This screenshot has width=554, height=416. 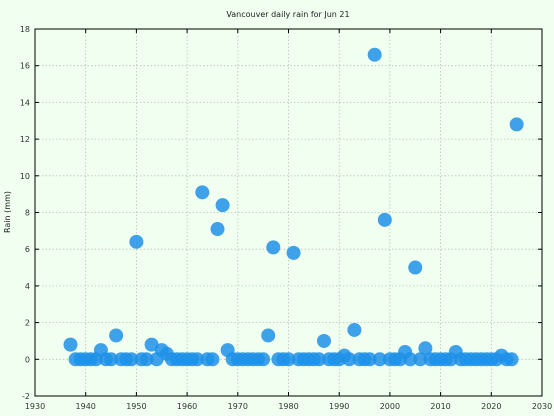 What do you see at coordinates (390, 406) in the screenshot?
I see `x-tick-label: 2000` at bounding box center [390, 406].